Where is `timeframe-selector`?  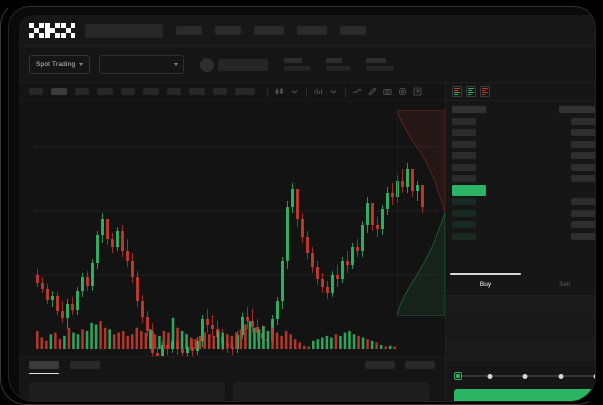 timeframe-selector is located at coordinates (146, 91).